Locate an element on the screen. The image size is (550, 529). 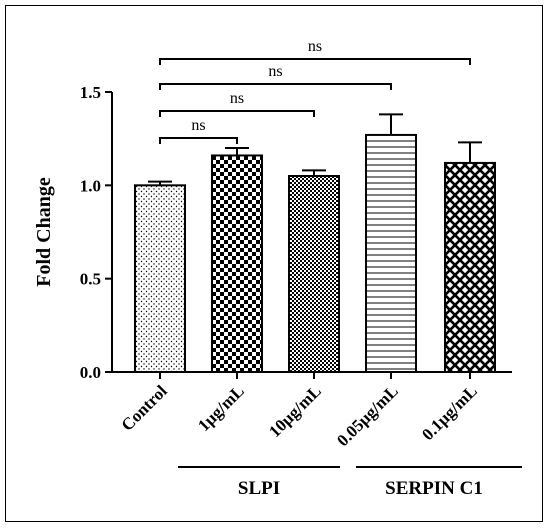
y-axis-label: Fold Change is located at coordinates (44, 232).